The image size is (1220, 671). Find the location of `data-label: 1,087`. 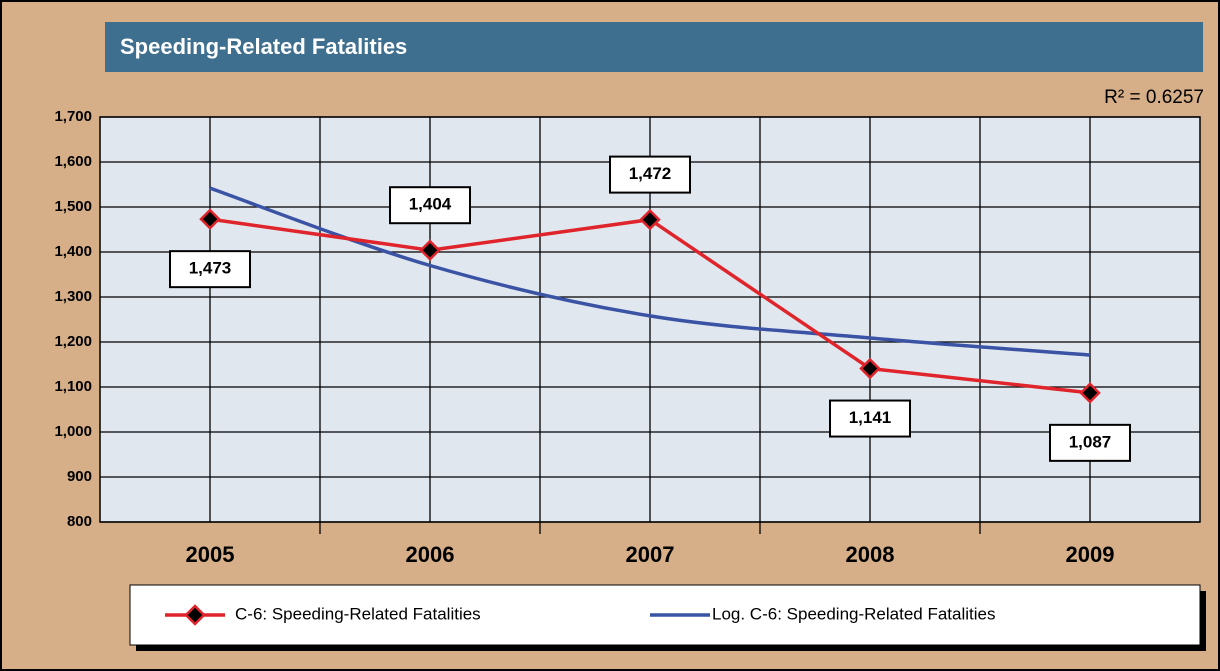

data-label: 1,087 is located at coordinates (1090, 441).